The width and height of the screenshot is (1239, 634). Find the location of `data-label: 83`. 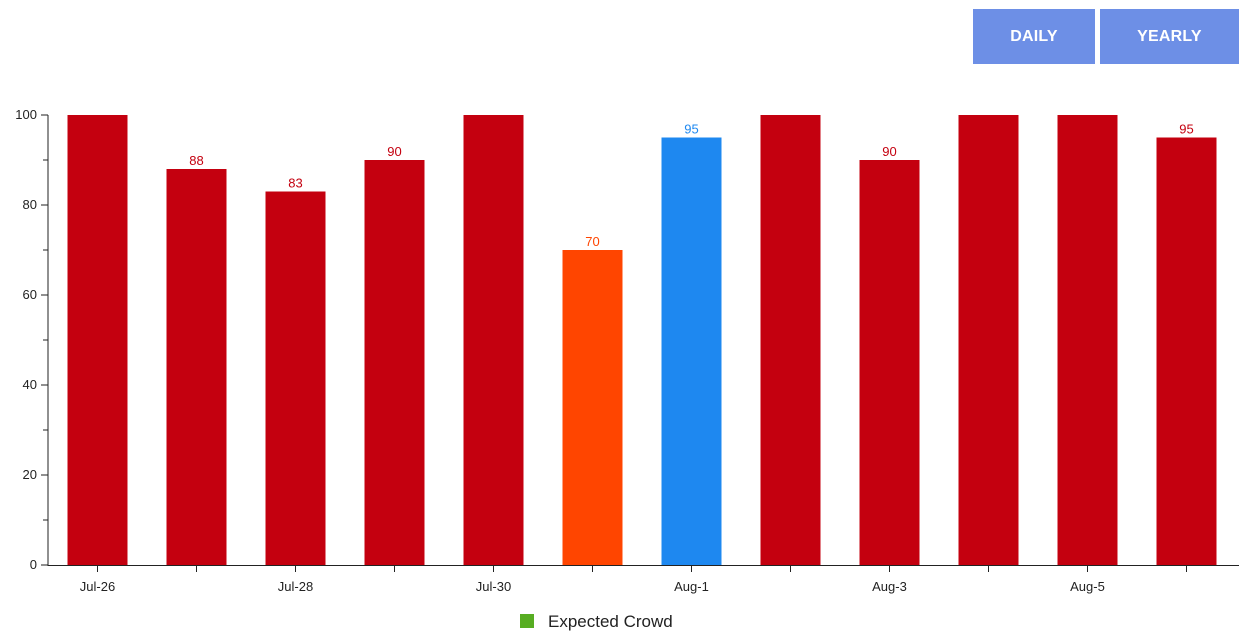

data-label: 83 is located at coordinates (295, 183).